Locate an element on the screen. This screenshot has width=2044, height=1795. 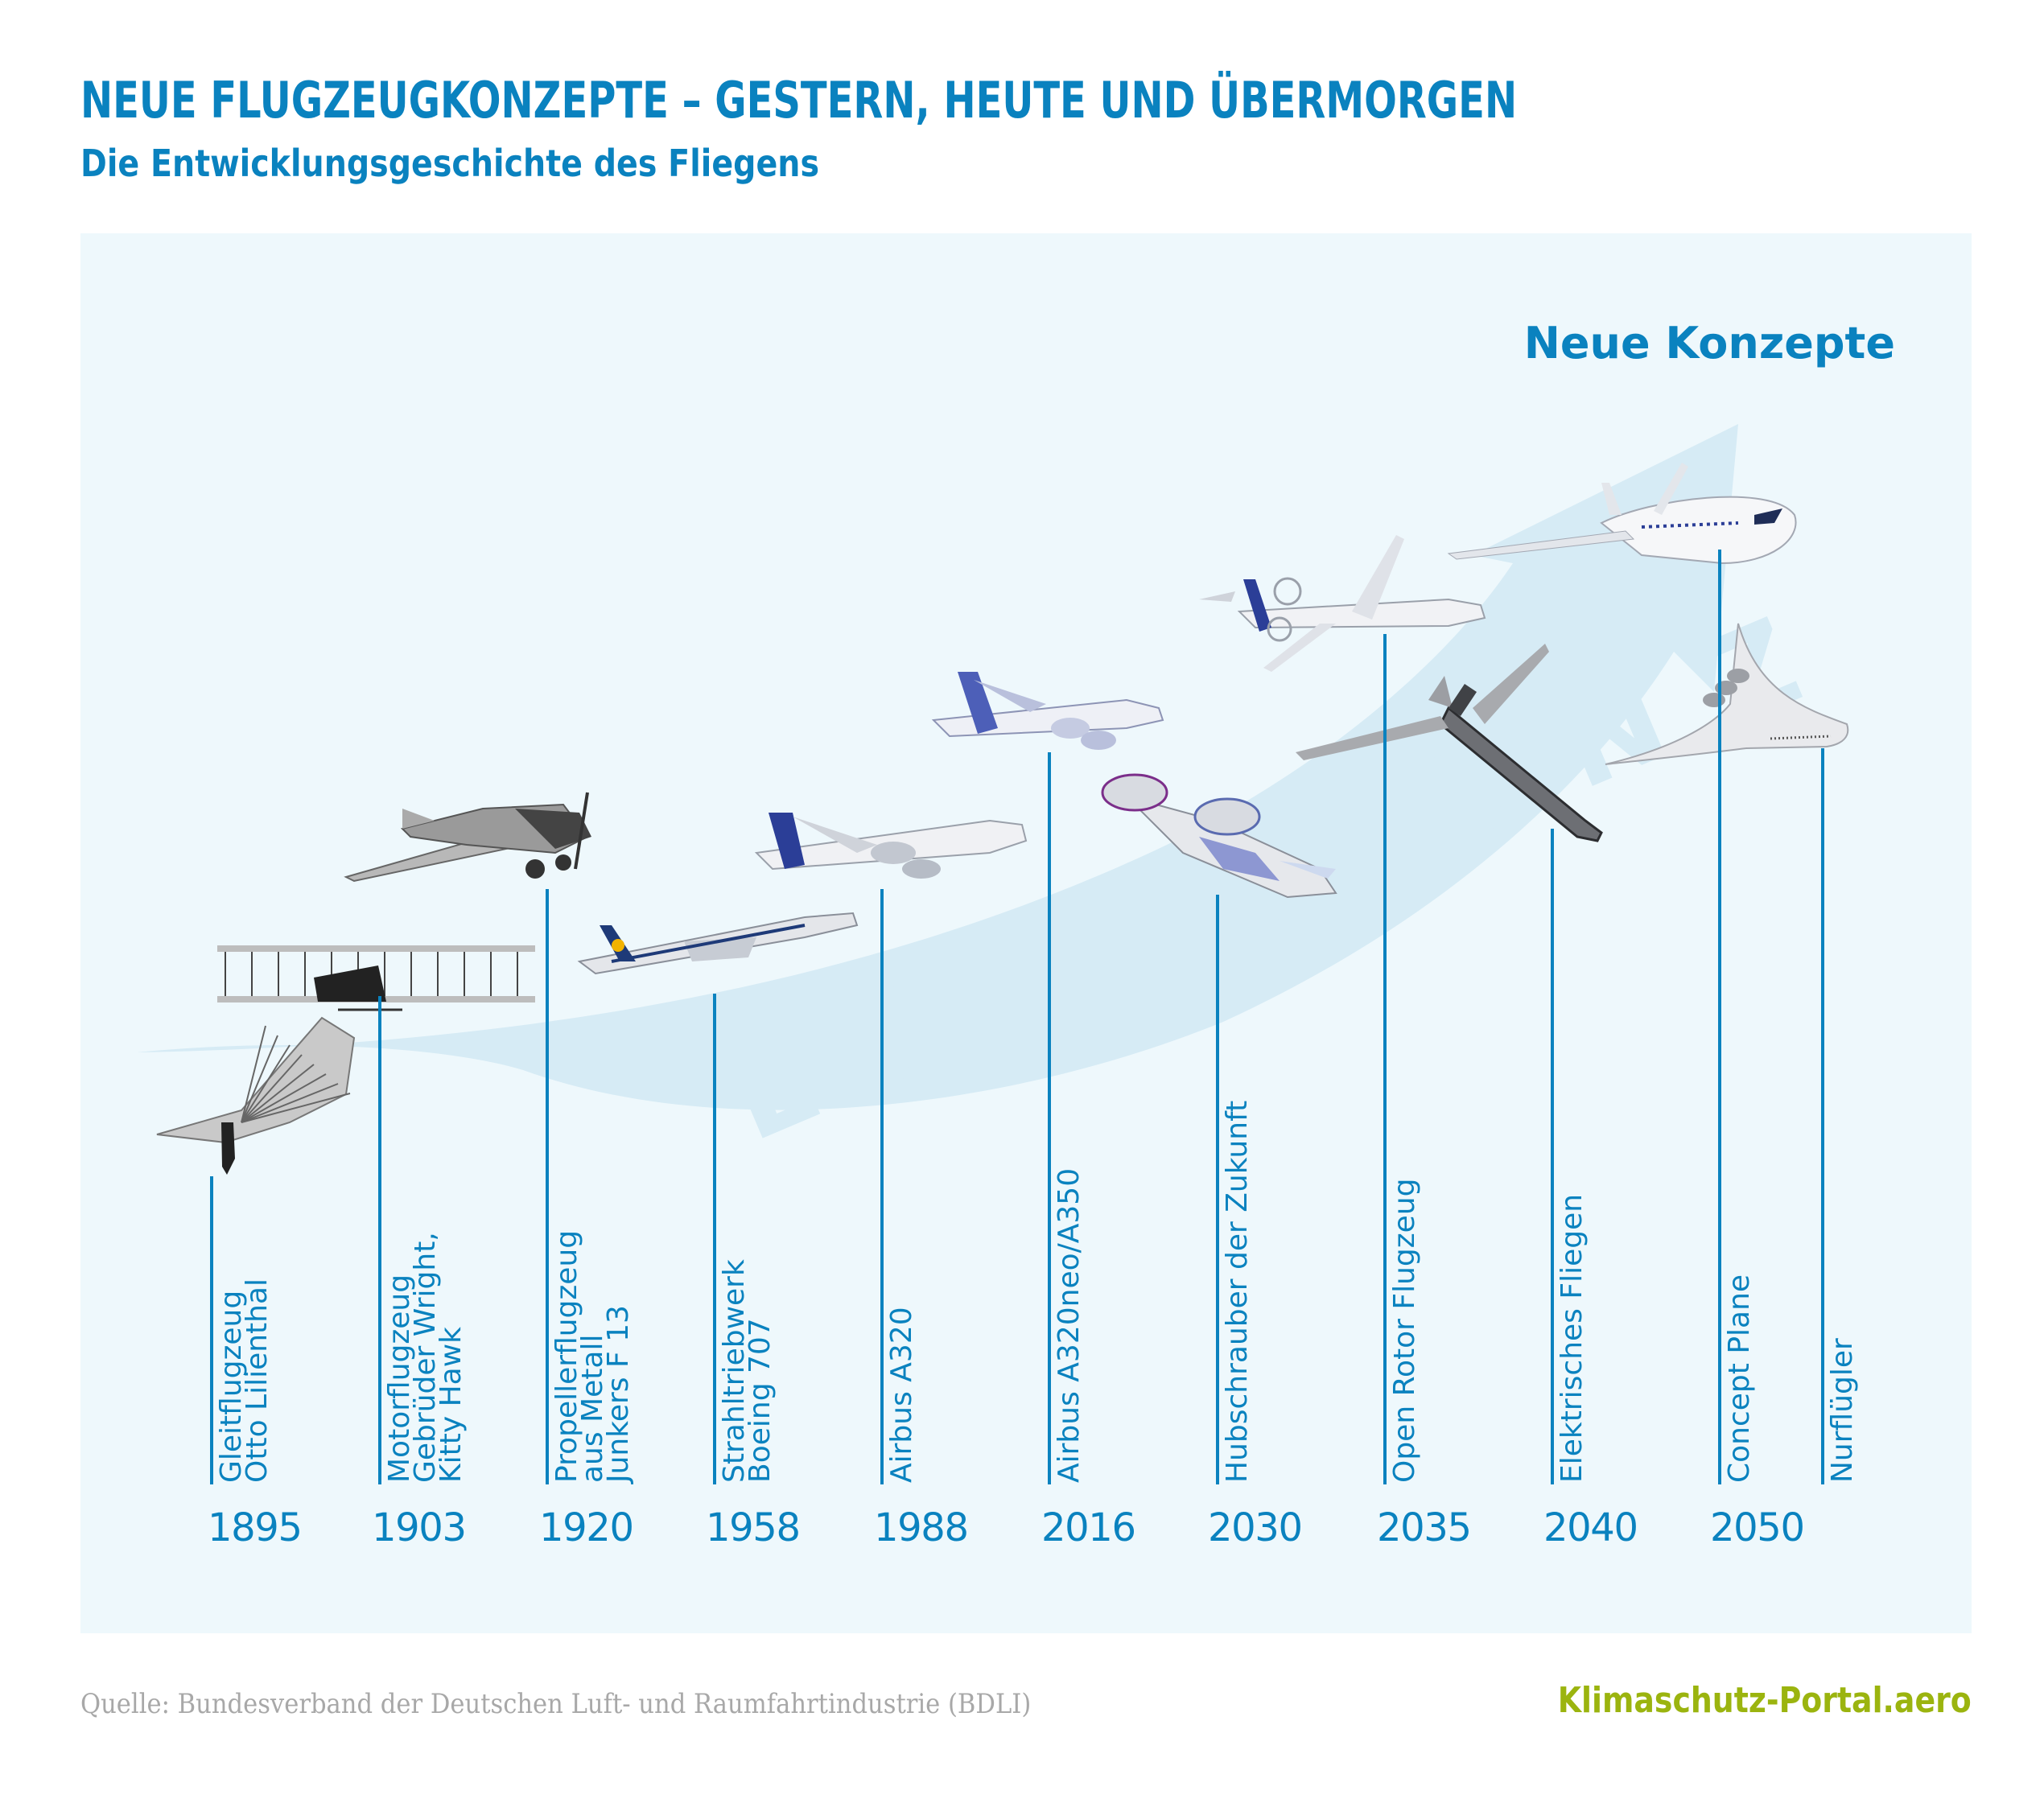
jet-airliner-icon is located at coordinates (718, 943).